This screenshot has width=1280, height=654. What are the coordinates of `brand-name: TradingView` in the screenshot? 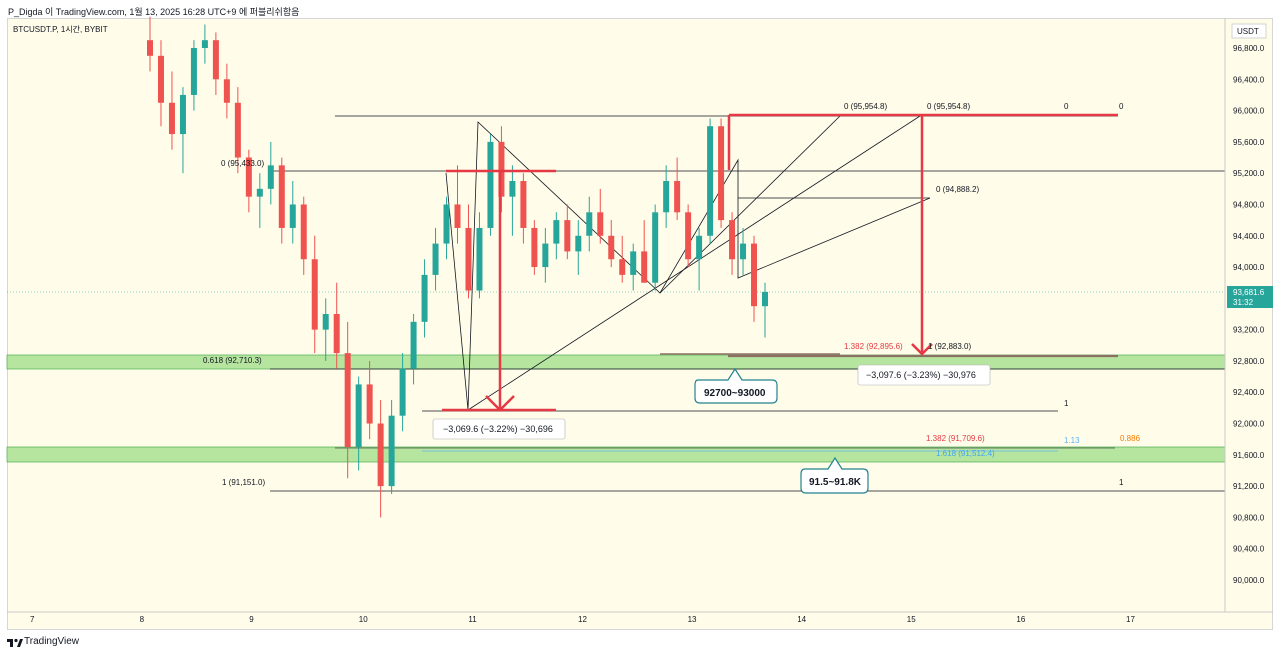 It's located at (52, 641).